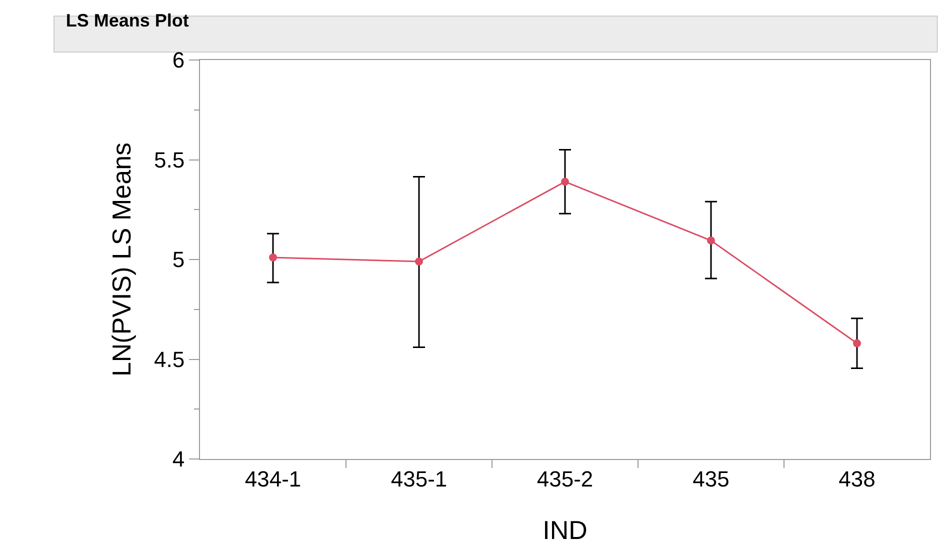 The height and width of the screenshot is (550, 941). What do you see at coordinates (273, 479) in the screenshot?
I see `x-tick-label: 434-1` at bounding box center [273, 479].